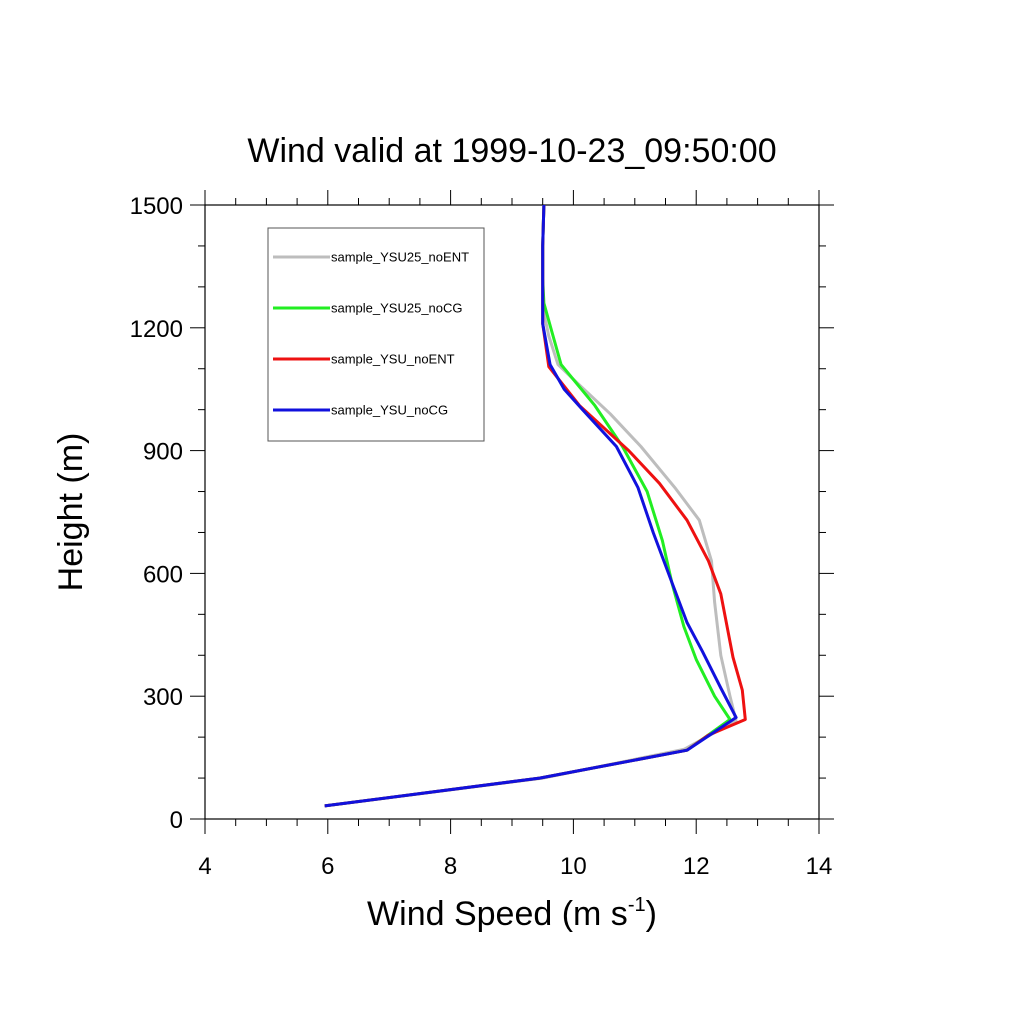 This screenshot has width=1024, height=1024. What do you see at coordinates (573, 866) in the screenshot?
I see `x-tick-label: 10` at bounding box center [573, 866].